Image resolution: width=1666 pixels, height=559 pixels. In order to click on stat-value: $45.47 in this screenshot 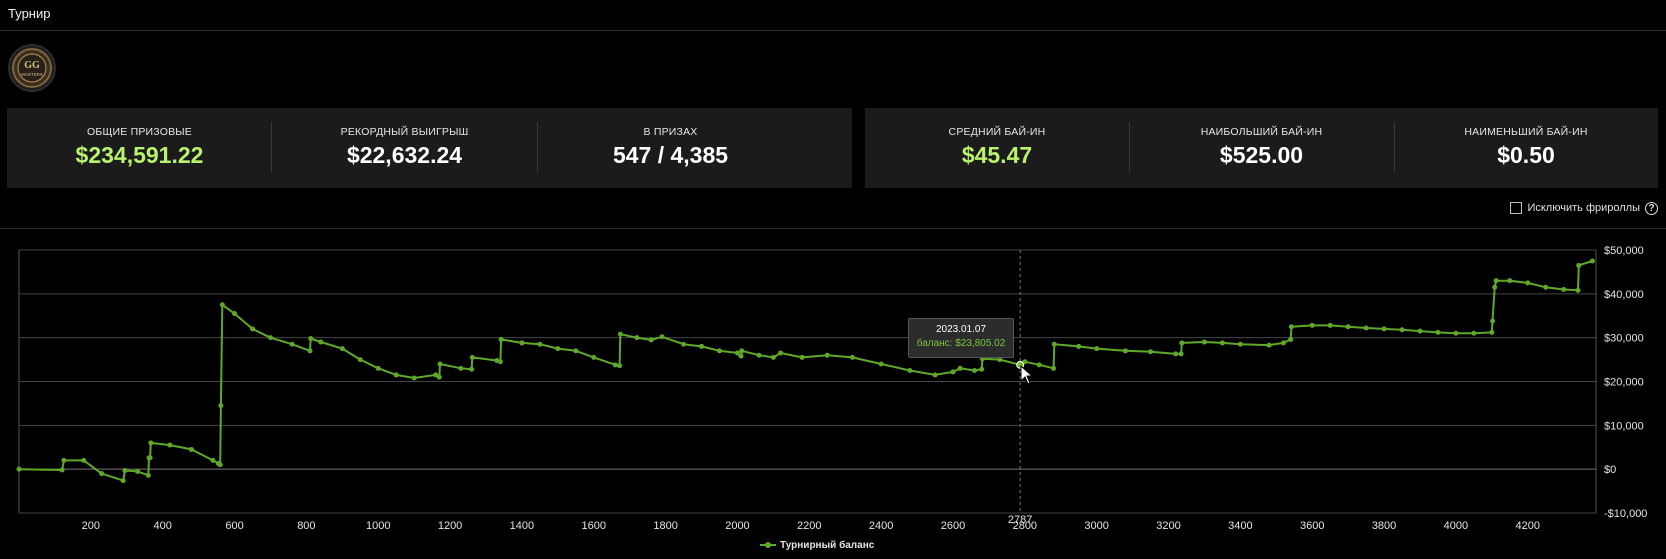, I will do `click(997, 155)`.